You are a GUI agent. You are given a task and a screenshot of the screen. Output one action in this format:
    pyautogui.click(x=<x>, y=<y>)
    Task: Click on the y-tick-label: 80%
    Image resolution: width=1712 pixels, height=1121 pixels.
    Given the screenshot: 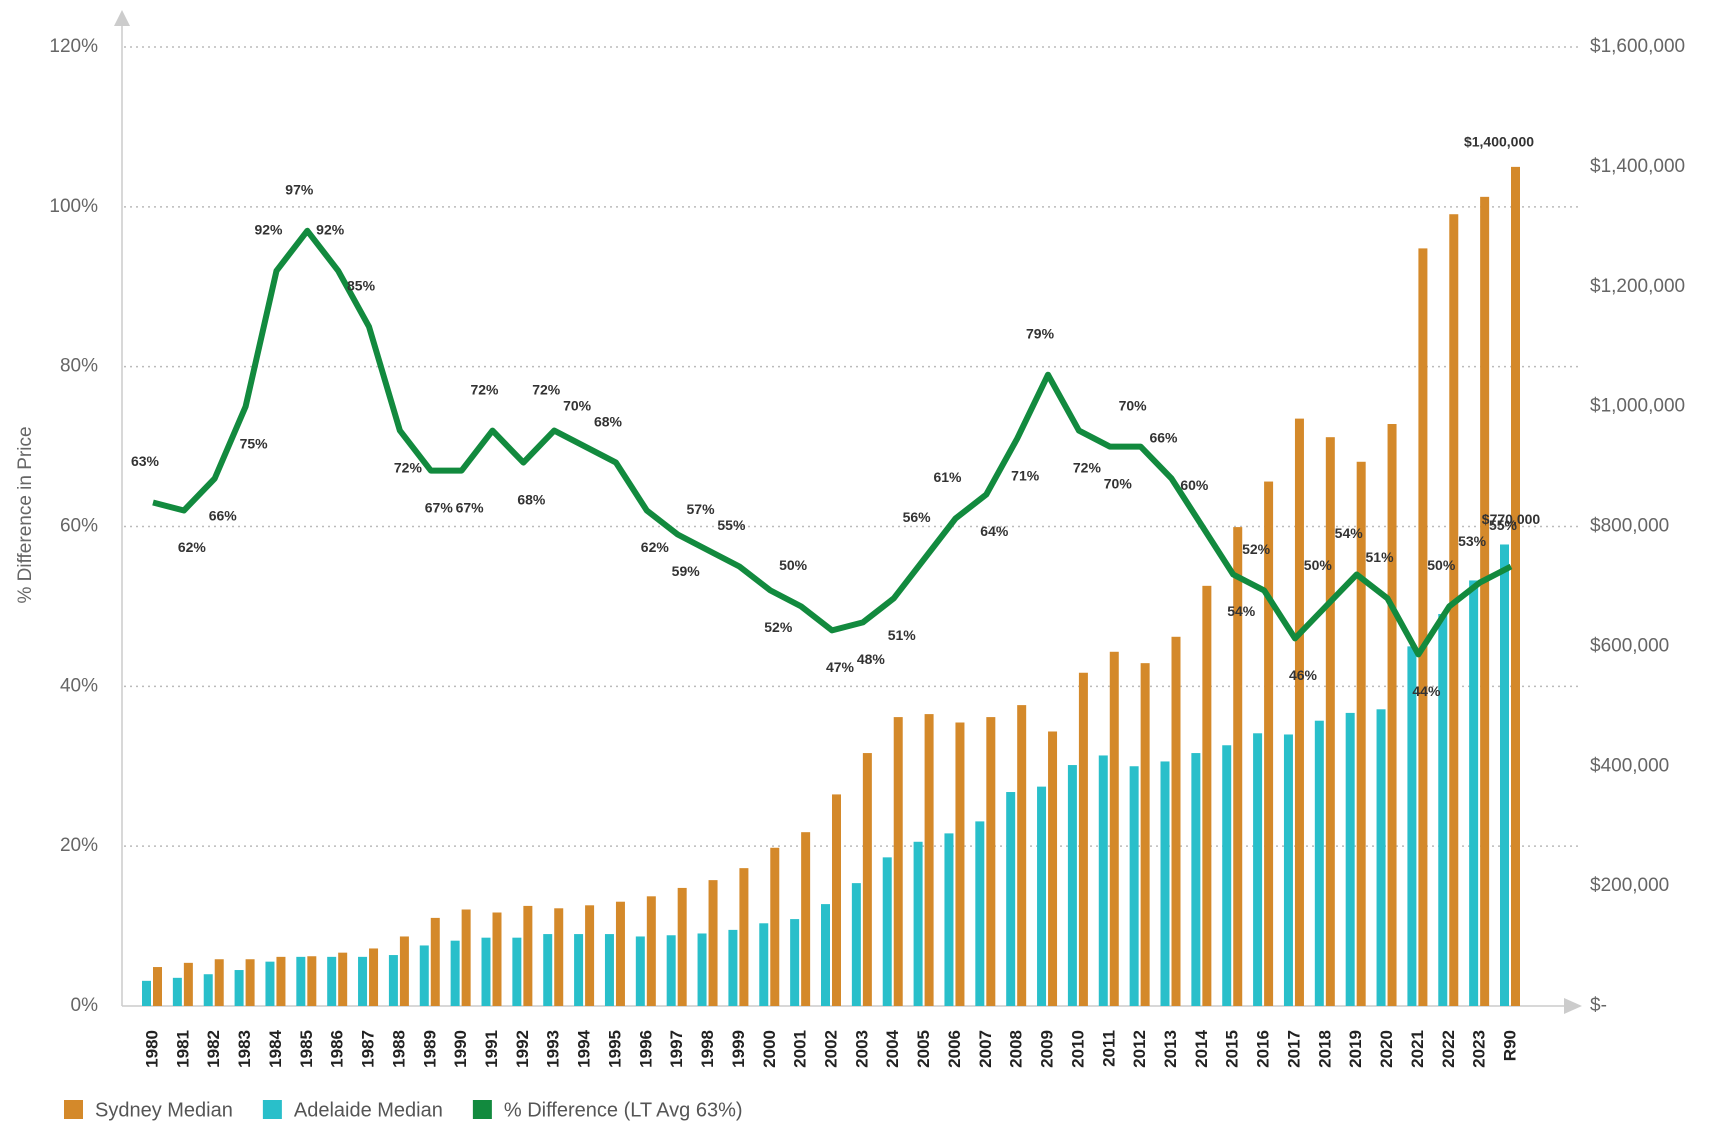 What is the action you would take?
    pyautogui.click(x=79, y=366)
    